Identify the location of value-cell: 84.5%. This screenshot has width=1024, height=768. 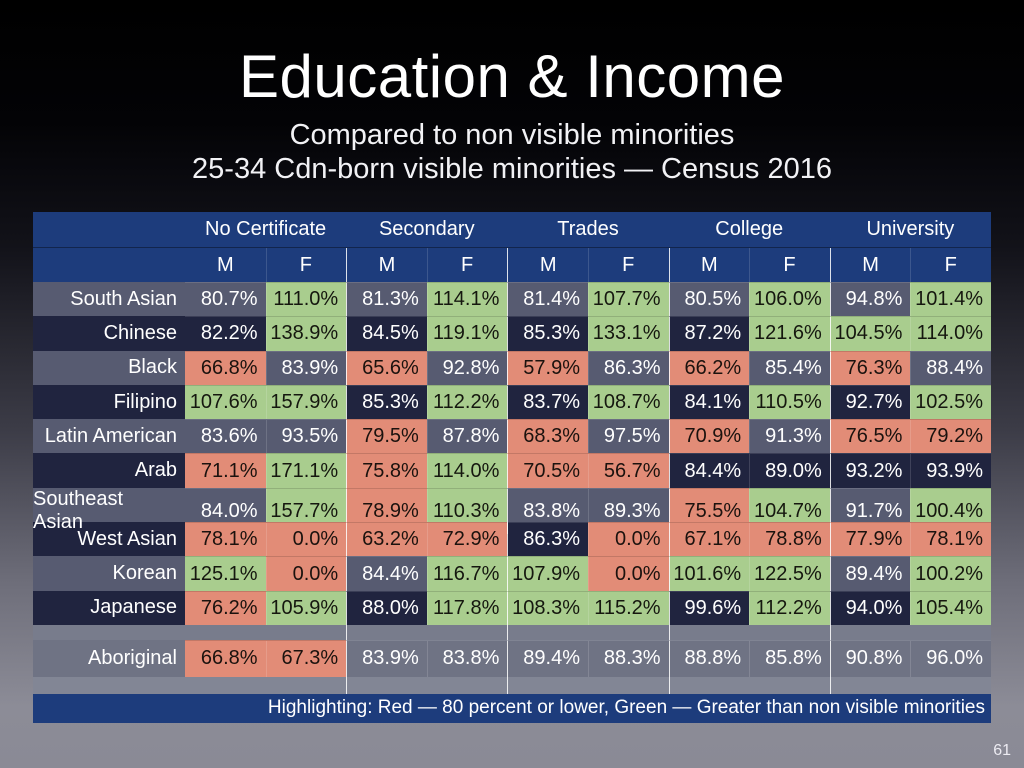
(386, 333).